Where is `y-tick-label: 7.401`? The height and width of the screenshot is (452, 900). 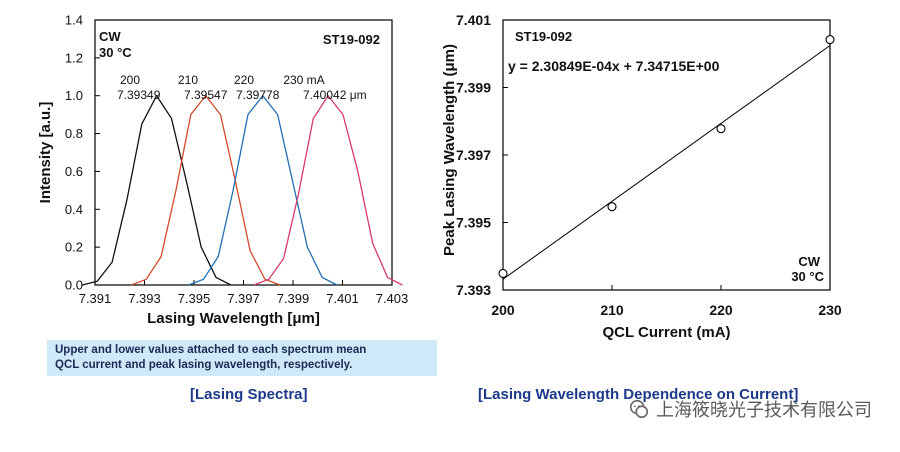
y-tick-label: 7.401 is located at coordinates (473, 20).